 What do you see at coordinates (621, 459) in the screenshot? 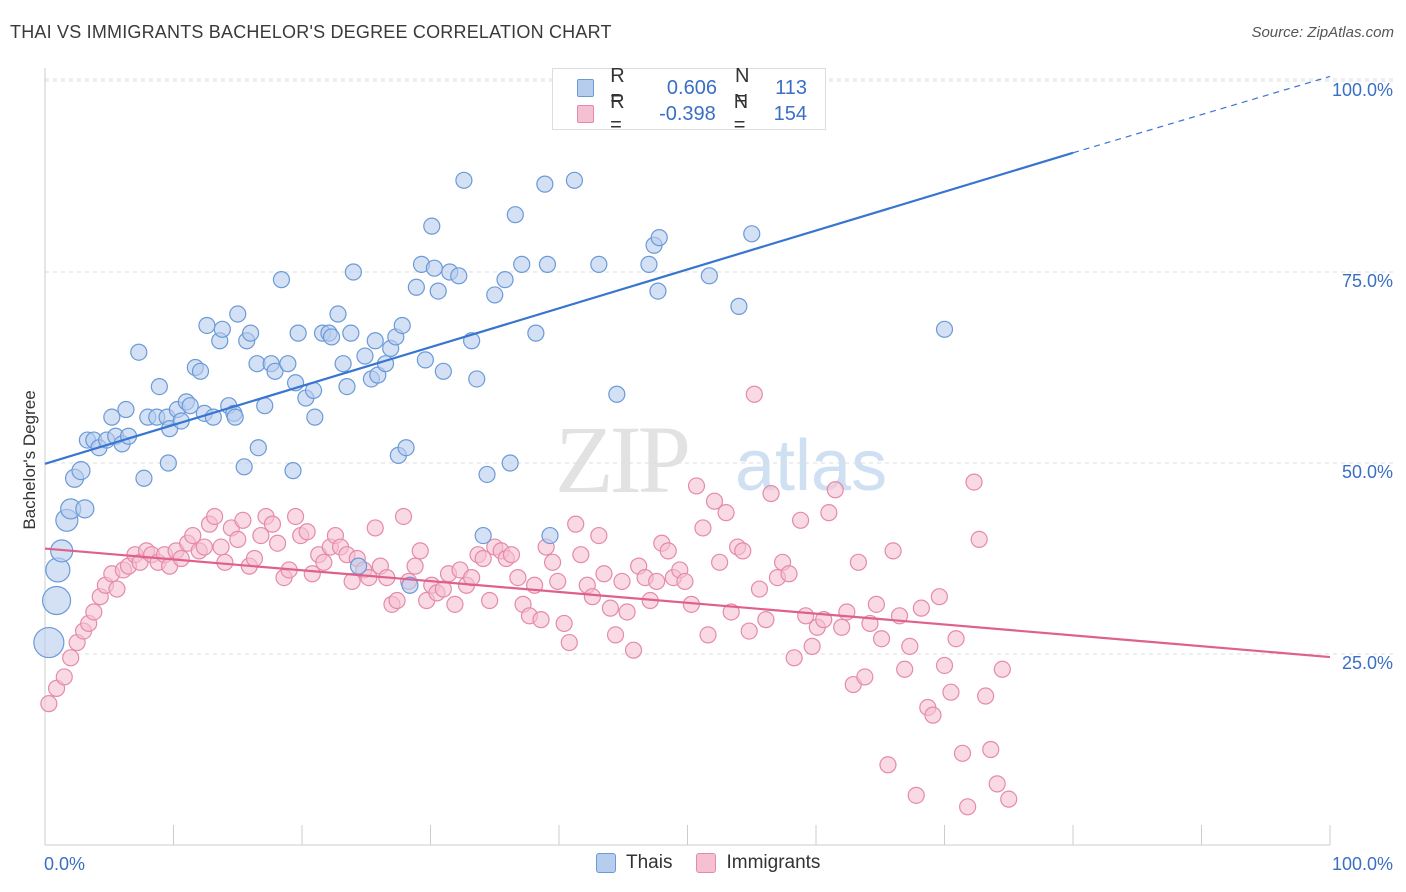
I see `watermark-zip: ZIP` at bounding box center [621, 459].